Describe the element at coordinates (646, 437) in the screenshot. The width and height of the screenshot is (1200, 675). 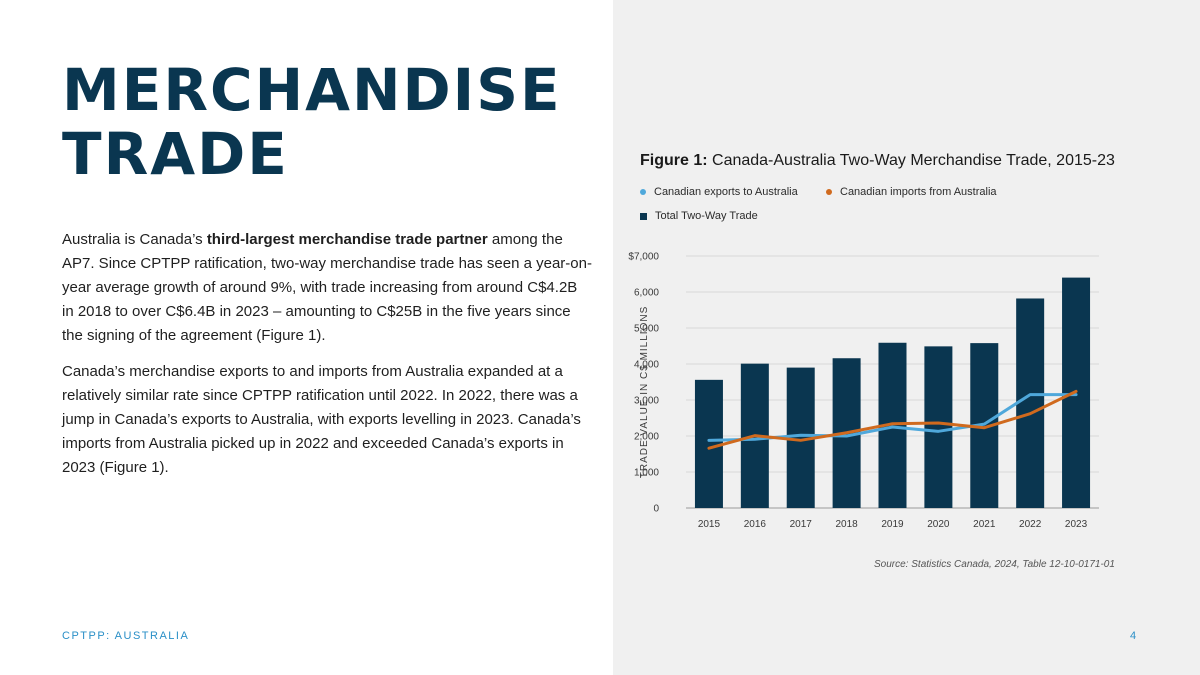
I see `y-tick-label: 2,000` at that location.